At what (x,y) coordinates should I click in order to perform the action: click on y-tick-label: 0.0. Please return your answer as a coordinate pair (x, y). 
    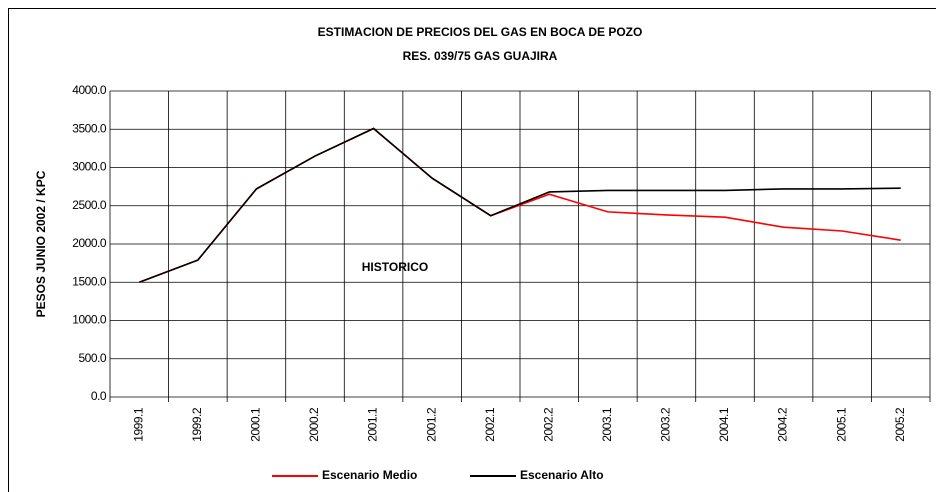
    Looking at the image, I should click on (99, 396).